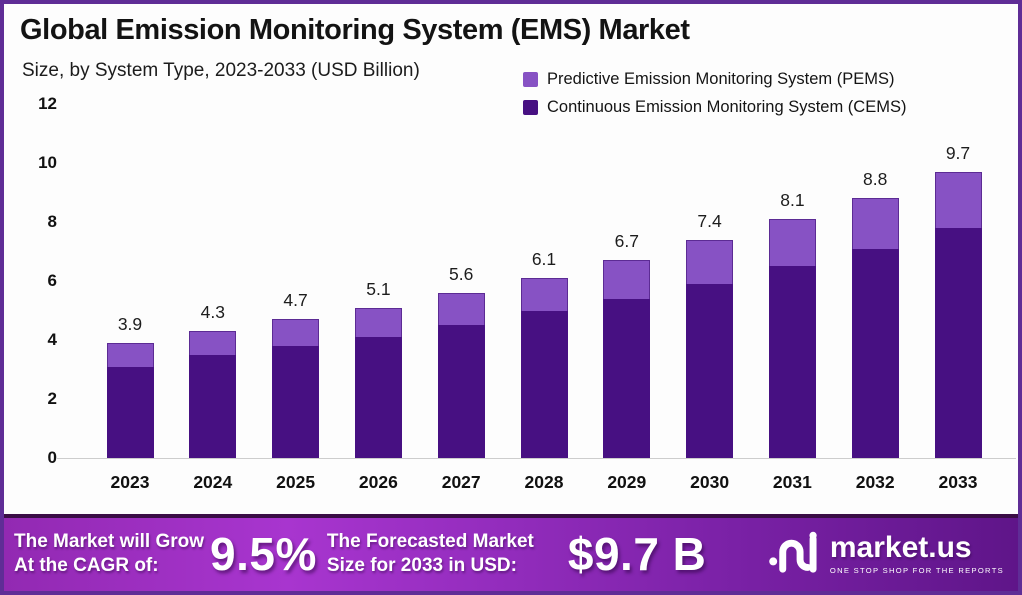 This screenshot has width=1022, height=595. I want to click on cagr-label-line2: At the CAGR of:, so click(86, 565).